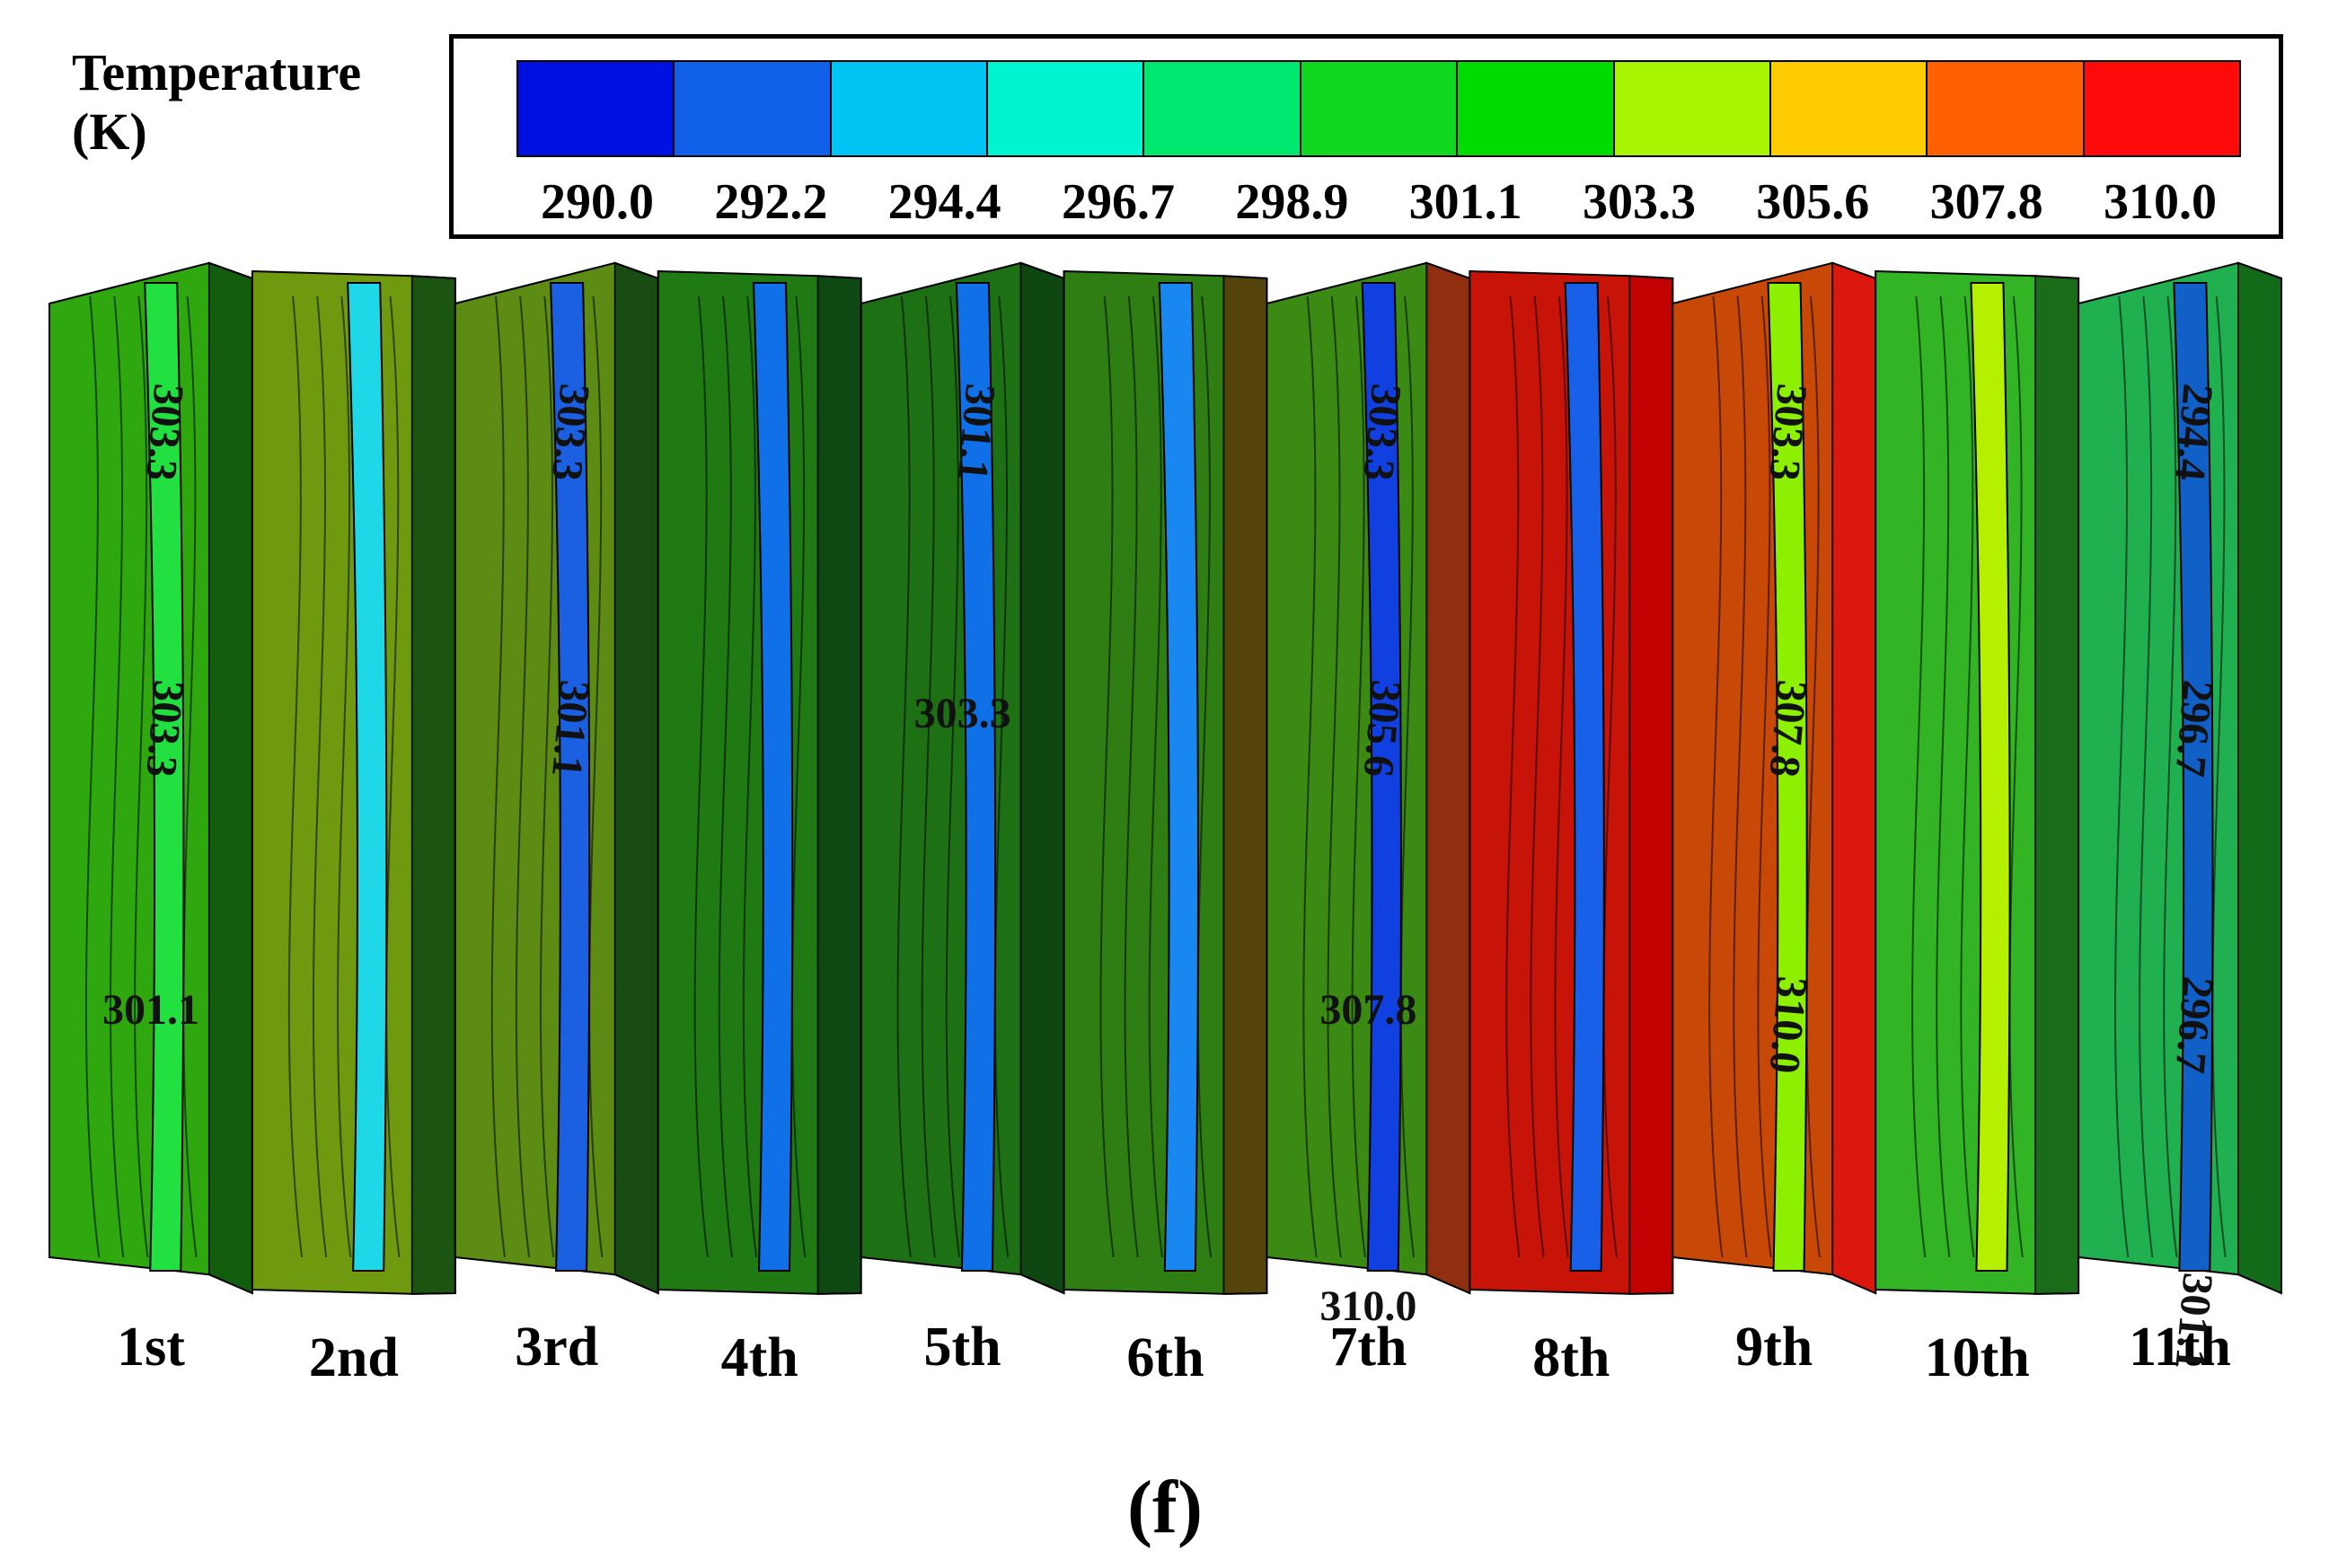 Image resolution: width=2329 pixels, height=1568 pixels. Describe the element at coordinates (1978, 828) in the screenshot. I see `fin-10th: 10th` at that location.